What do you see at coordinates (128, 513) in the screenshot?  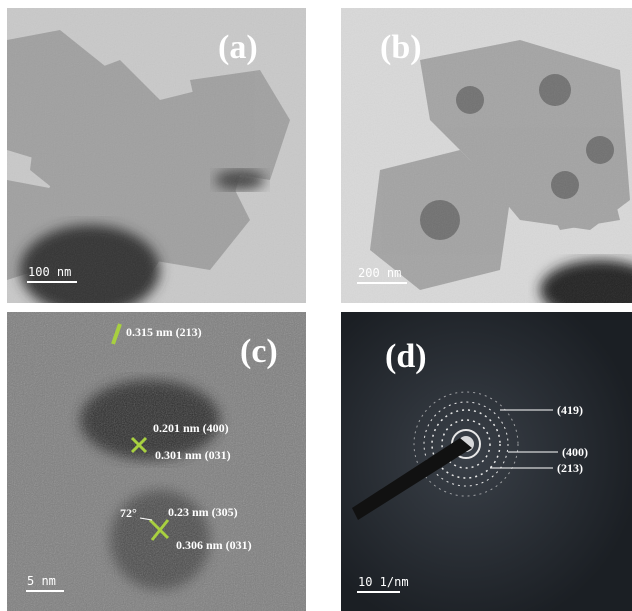 I see `annotation: 72°` at bounding box center [128, 513].